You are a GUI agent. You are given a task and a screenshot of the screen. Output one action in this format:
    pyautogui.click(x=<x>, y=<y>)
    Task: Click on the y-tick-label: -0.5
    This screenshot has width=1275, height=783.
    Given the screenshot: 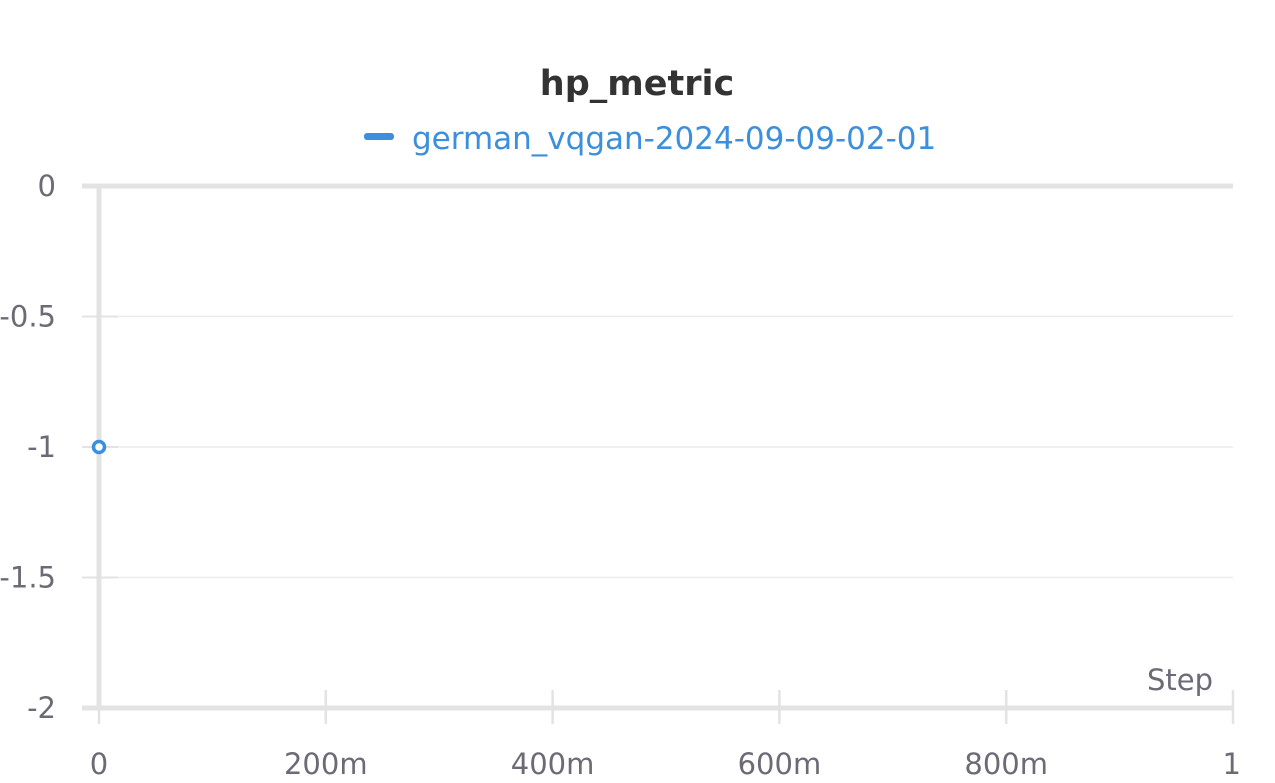 What is the action you would take?
    pyautogui.click(x=28, y=317)
    